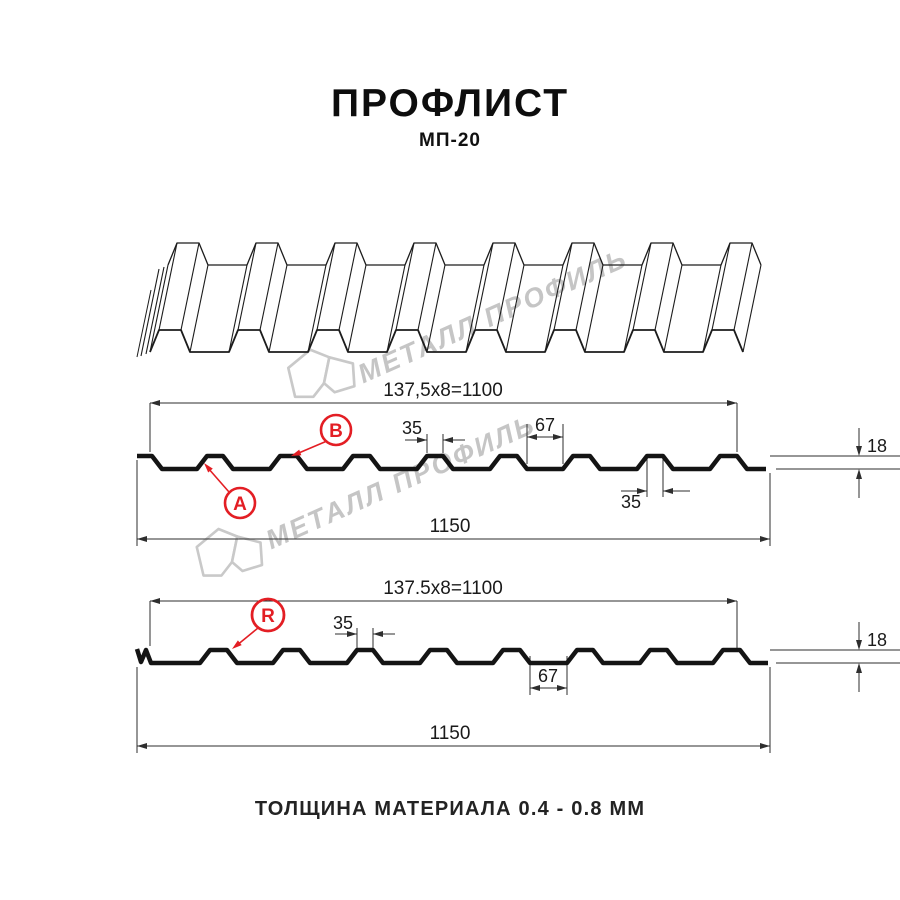 The width and height of the screenshot is (900, 900). Describe the element at coordinates (877, 446) in the screenshot. I see `dim-height-front: 18` at that location.